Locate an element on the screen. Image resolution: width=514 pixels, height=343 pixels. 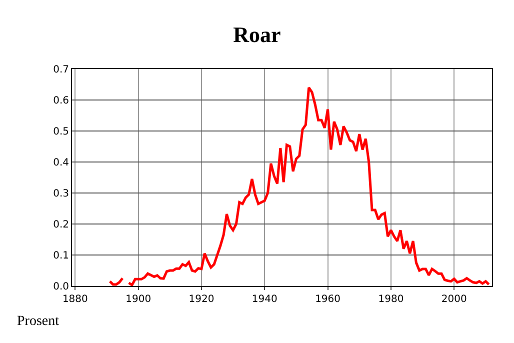
y-tick-label: 0.2 is located at coordinates (61, 225).